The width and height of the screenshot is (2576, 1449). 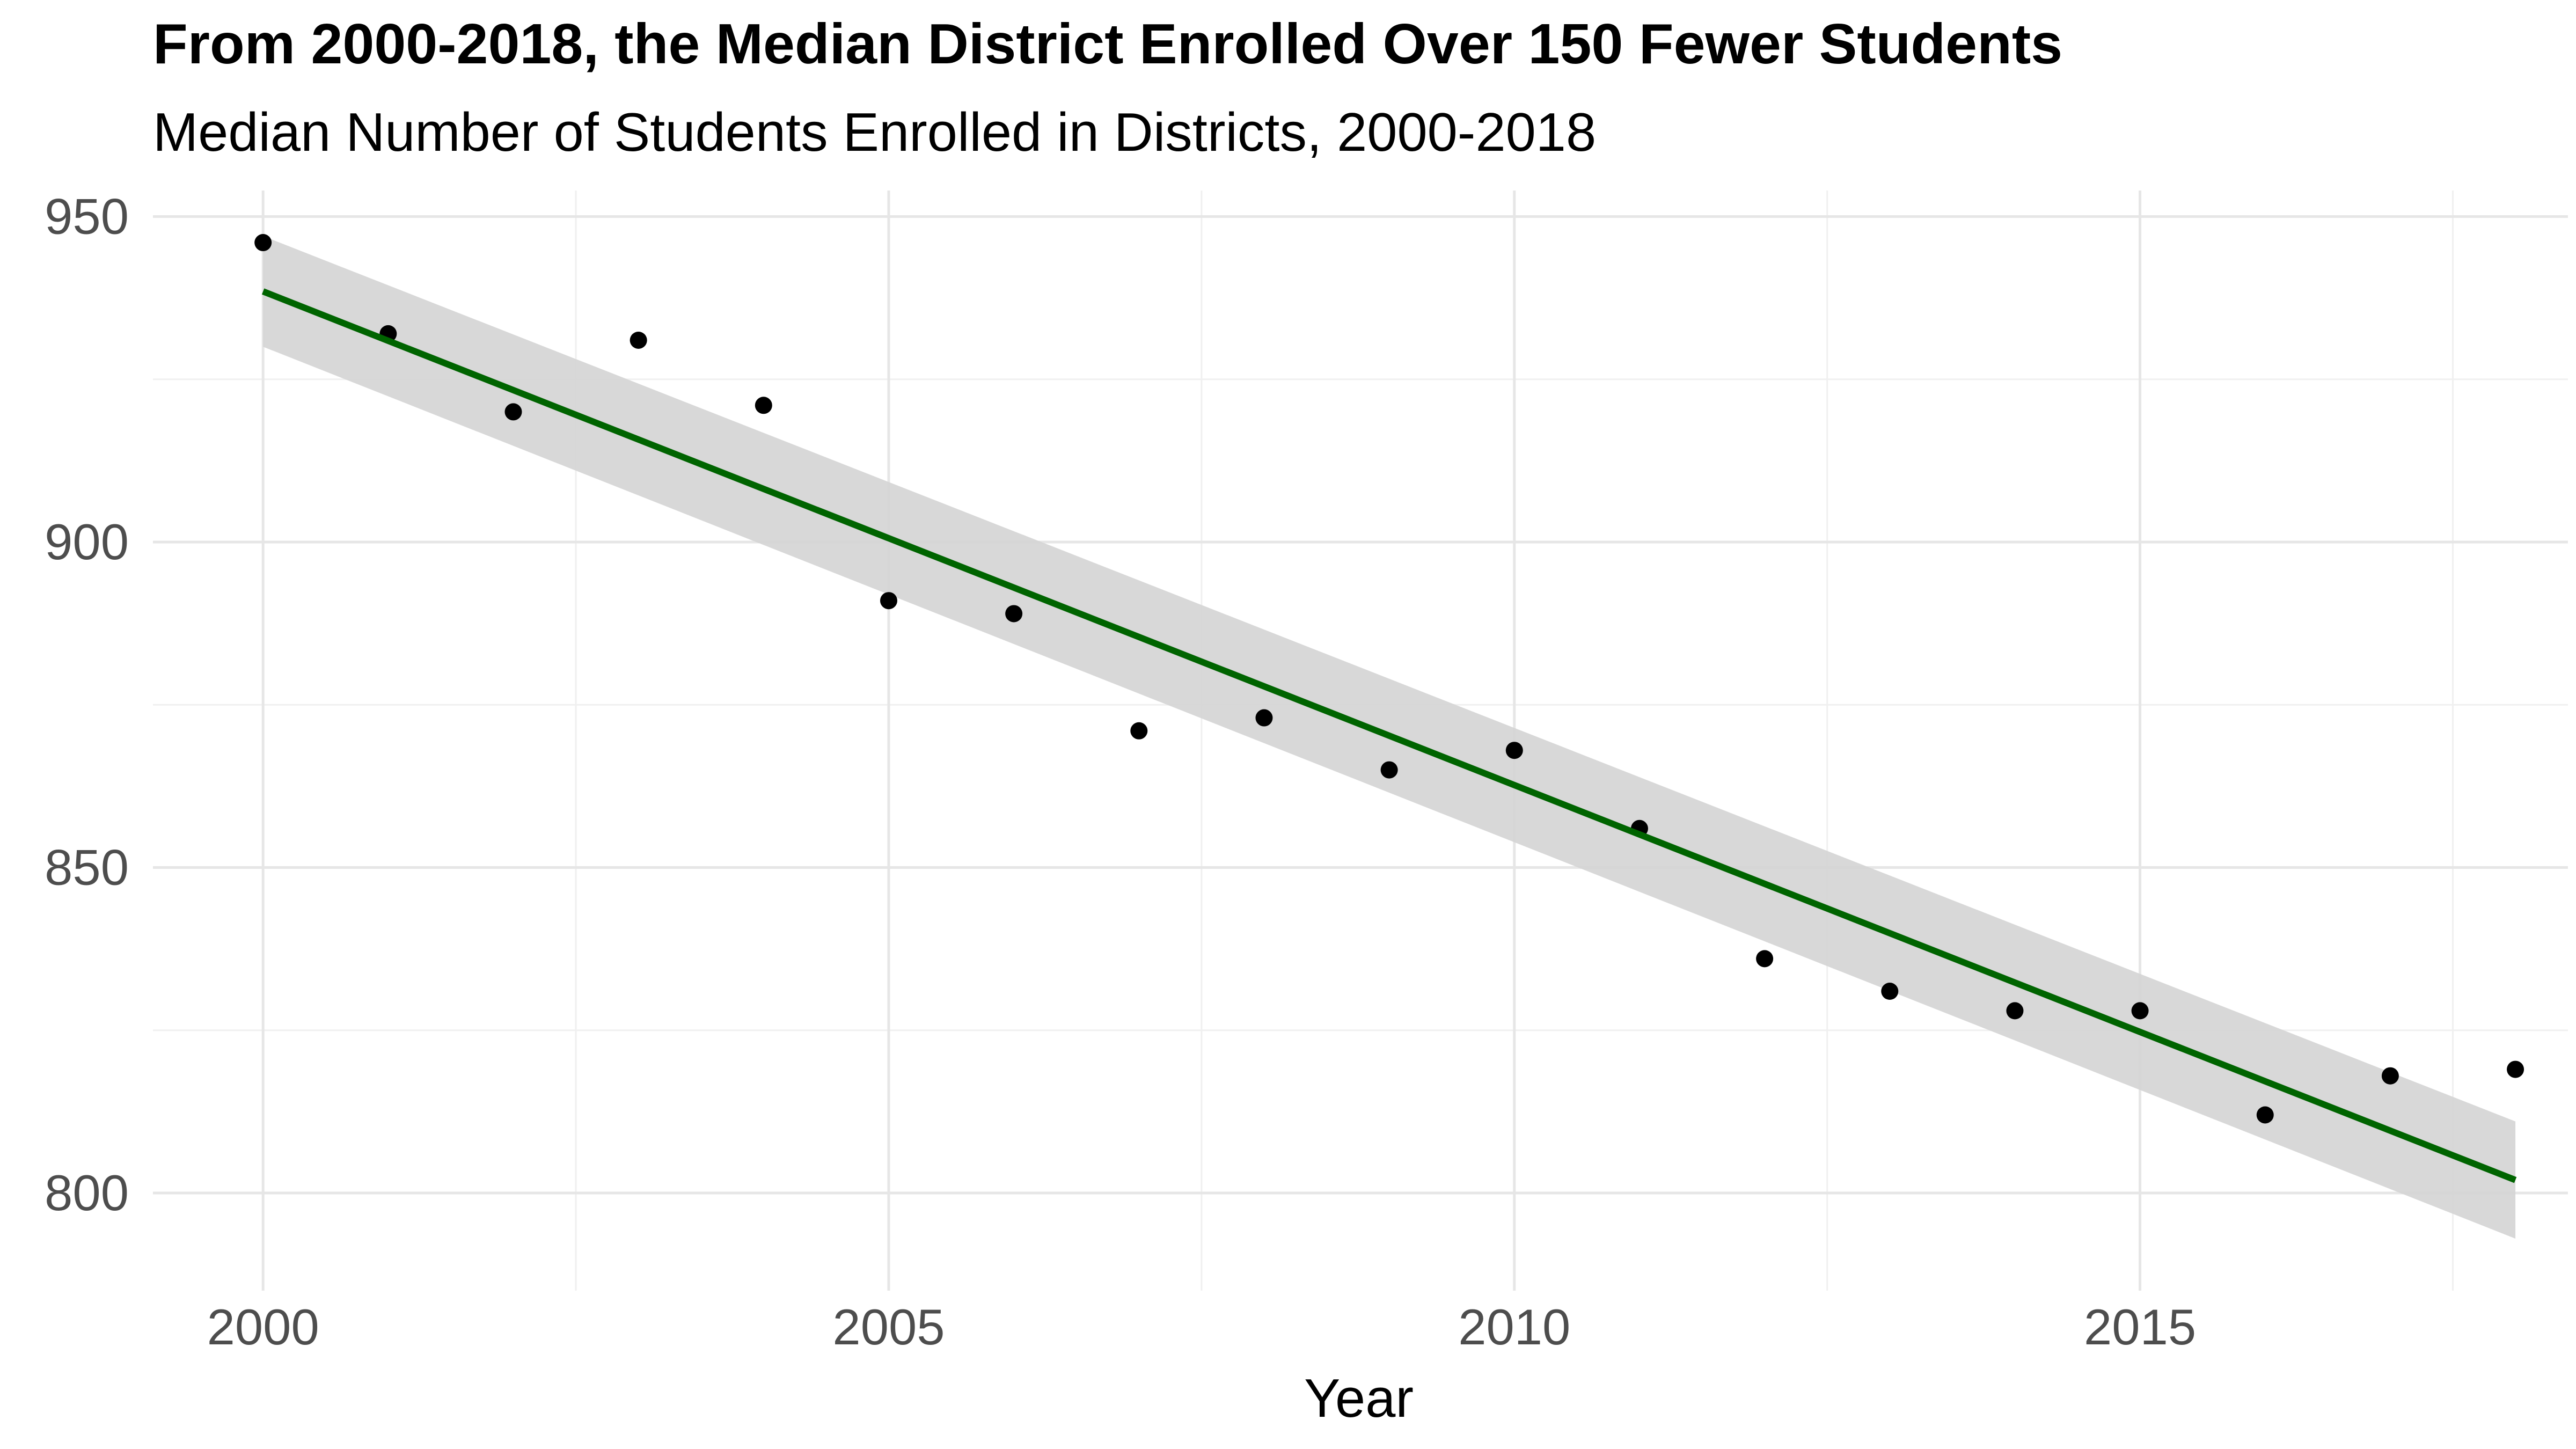 I want to click on y-tick-label: 850, so click(x=87, y=867).